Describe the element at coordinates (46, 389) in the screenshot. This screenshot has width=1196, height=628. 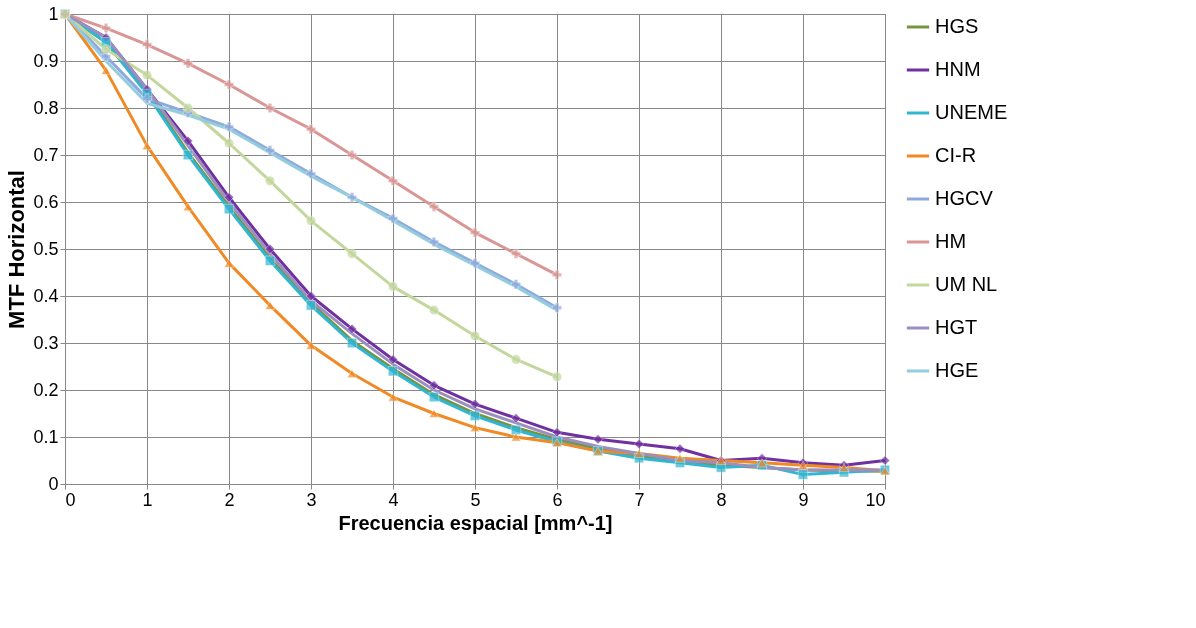
I see `y-tick-label: 0.2` at that location.